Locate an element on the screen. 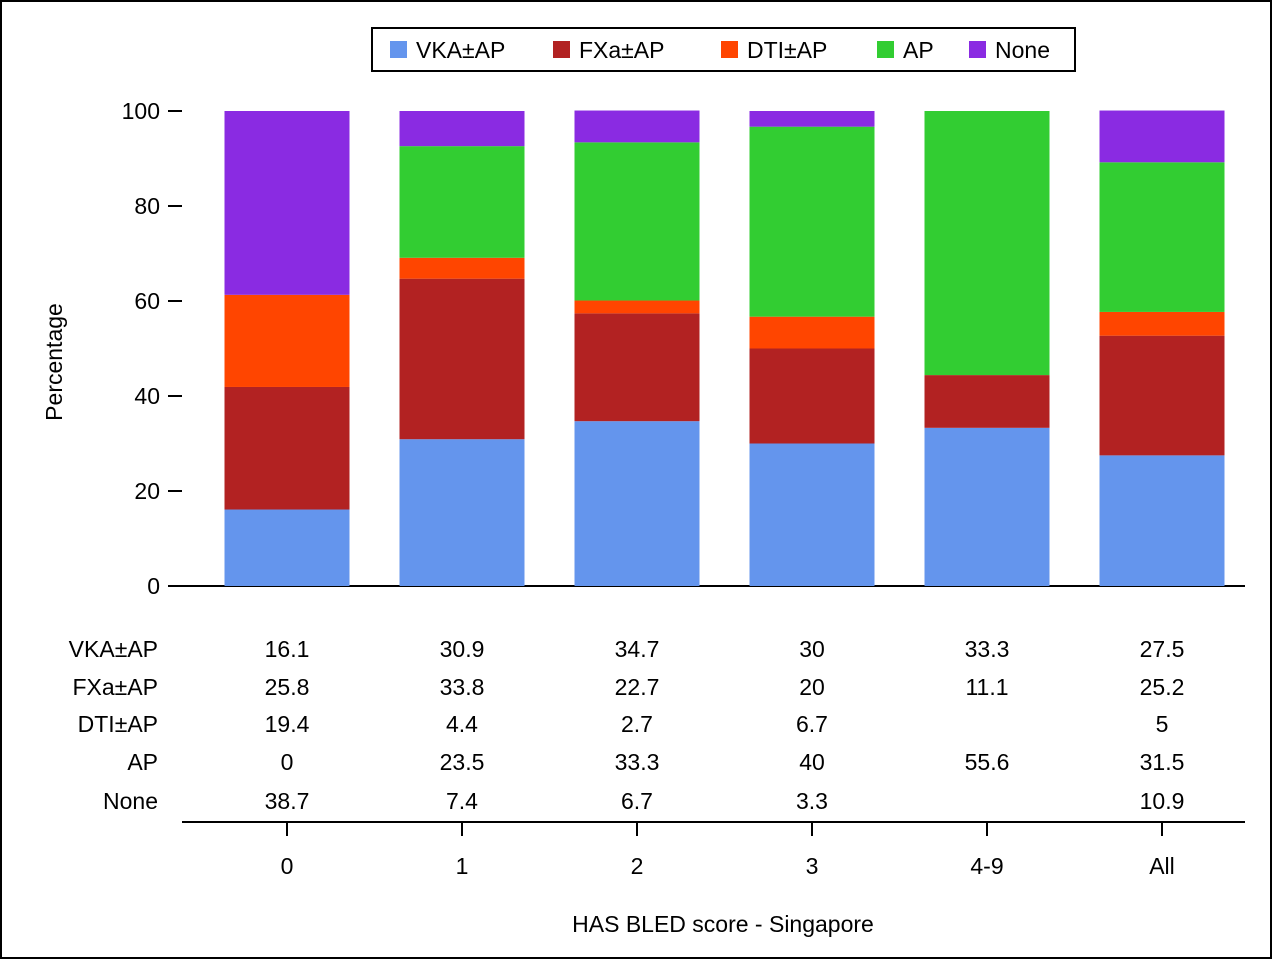 This screenshot has height=964, width=1272. table-cell: 40 is located at coordinates (812, 762).